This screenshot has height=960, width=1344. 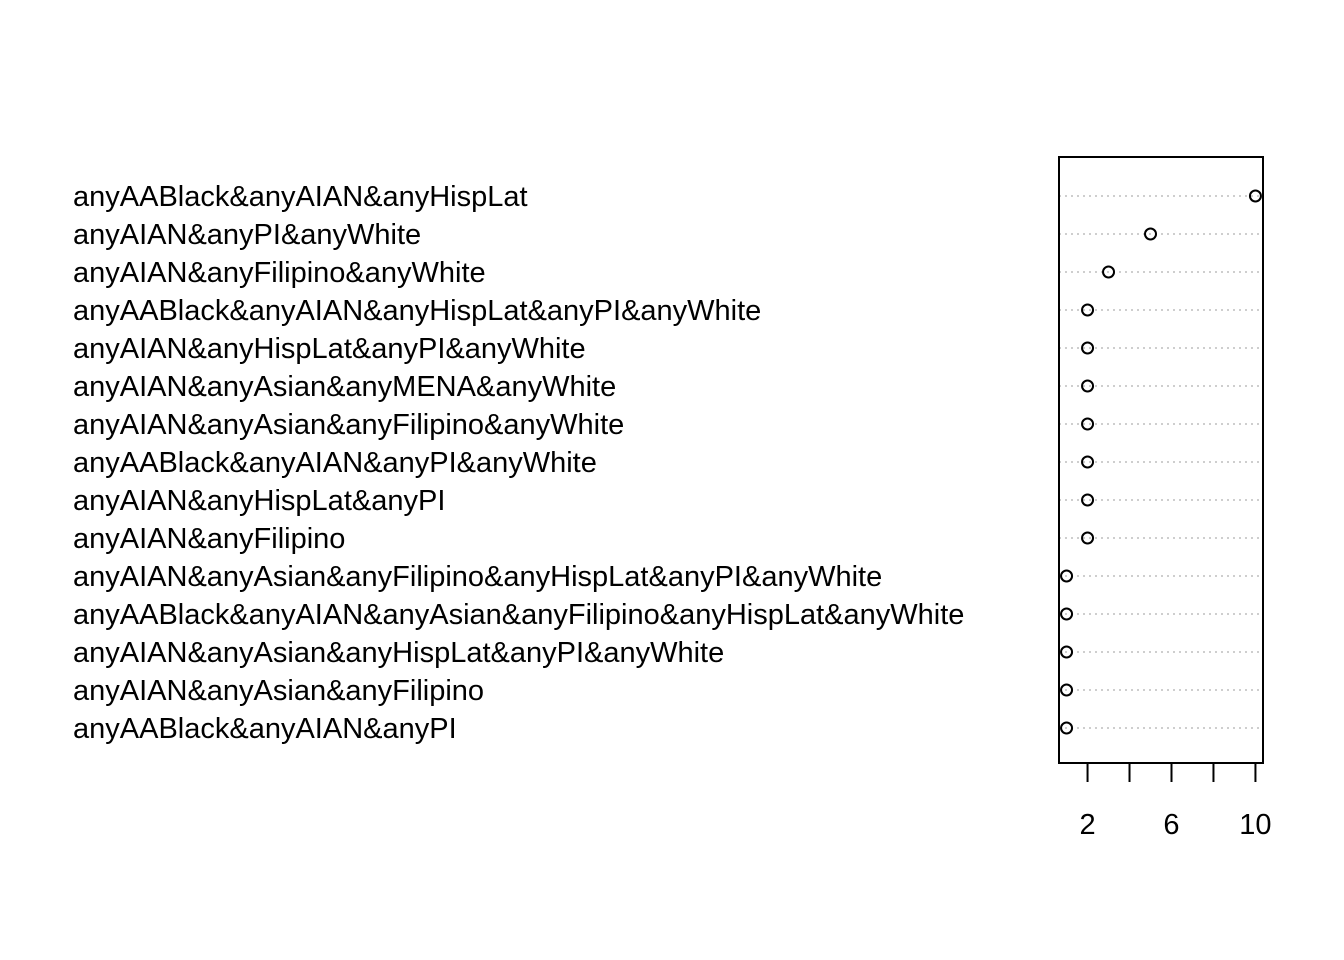 I want to click on category-label: anyAIAN&anyPI&anyWhite, so click(x=247, y=235).